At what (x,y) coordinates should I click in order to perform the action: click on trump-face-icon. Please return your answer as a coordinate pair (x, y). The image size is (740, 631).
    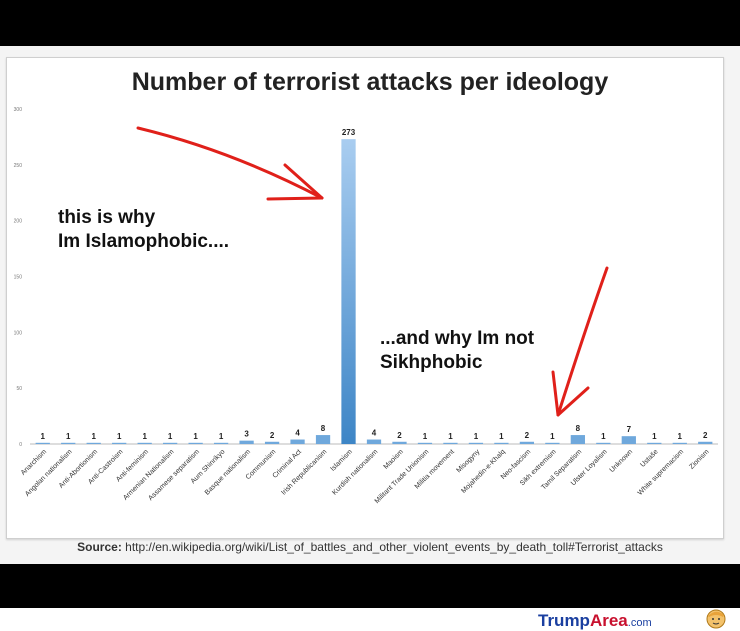
    Looking at the image, I should click on (716, 619).